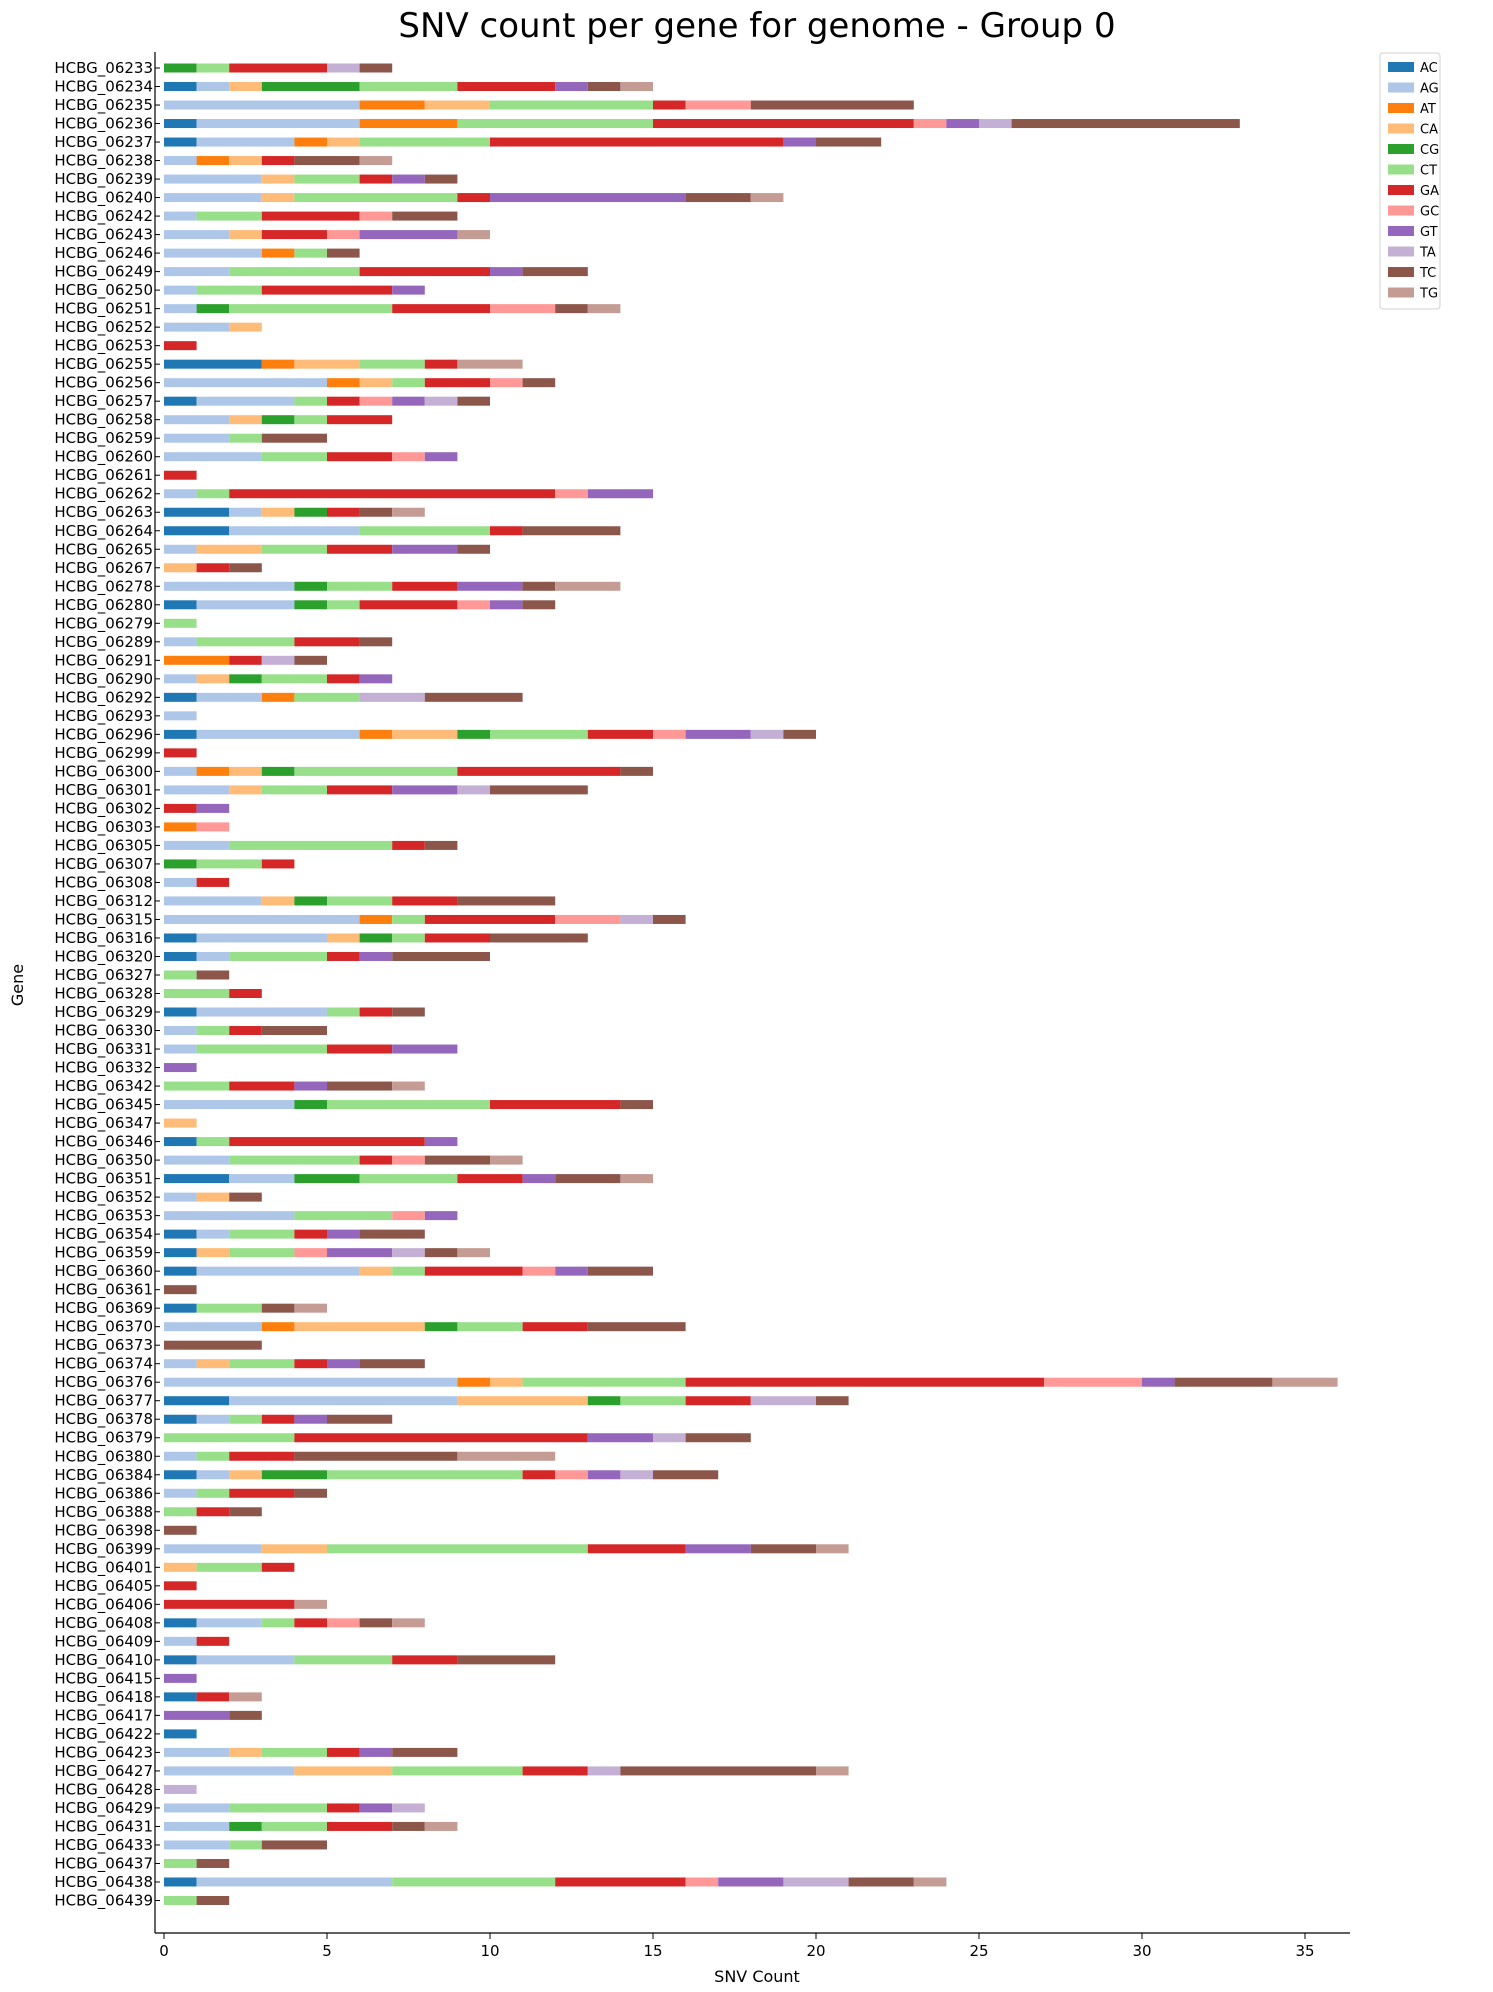  Describe the element at coordinates (1427, 253) in the screenshot. I see `legend-label-ta: TA` at that location.